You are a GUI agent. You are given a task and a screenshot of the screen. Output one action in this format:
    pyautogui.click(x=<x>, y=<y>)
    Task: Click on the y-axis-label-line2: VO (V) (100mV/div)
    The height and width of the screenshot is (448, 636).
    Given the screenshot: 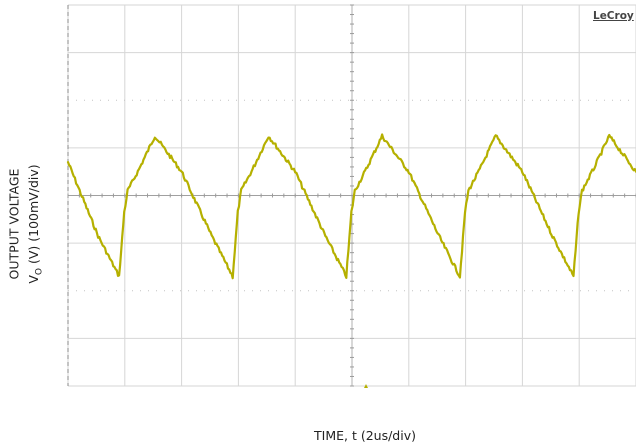 What is the action you would take?
    pyautogui.click(x=35, y=224)
    